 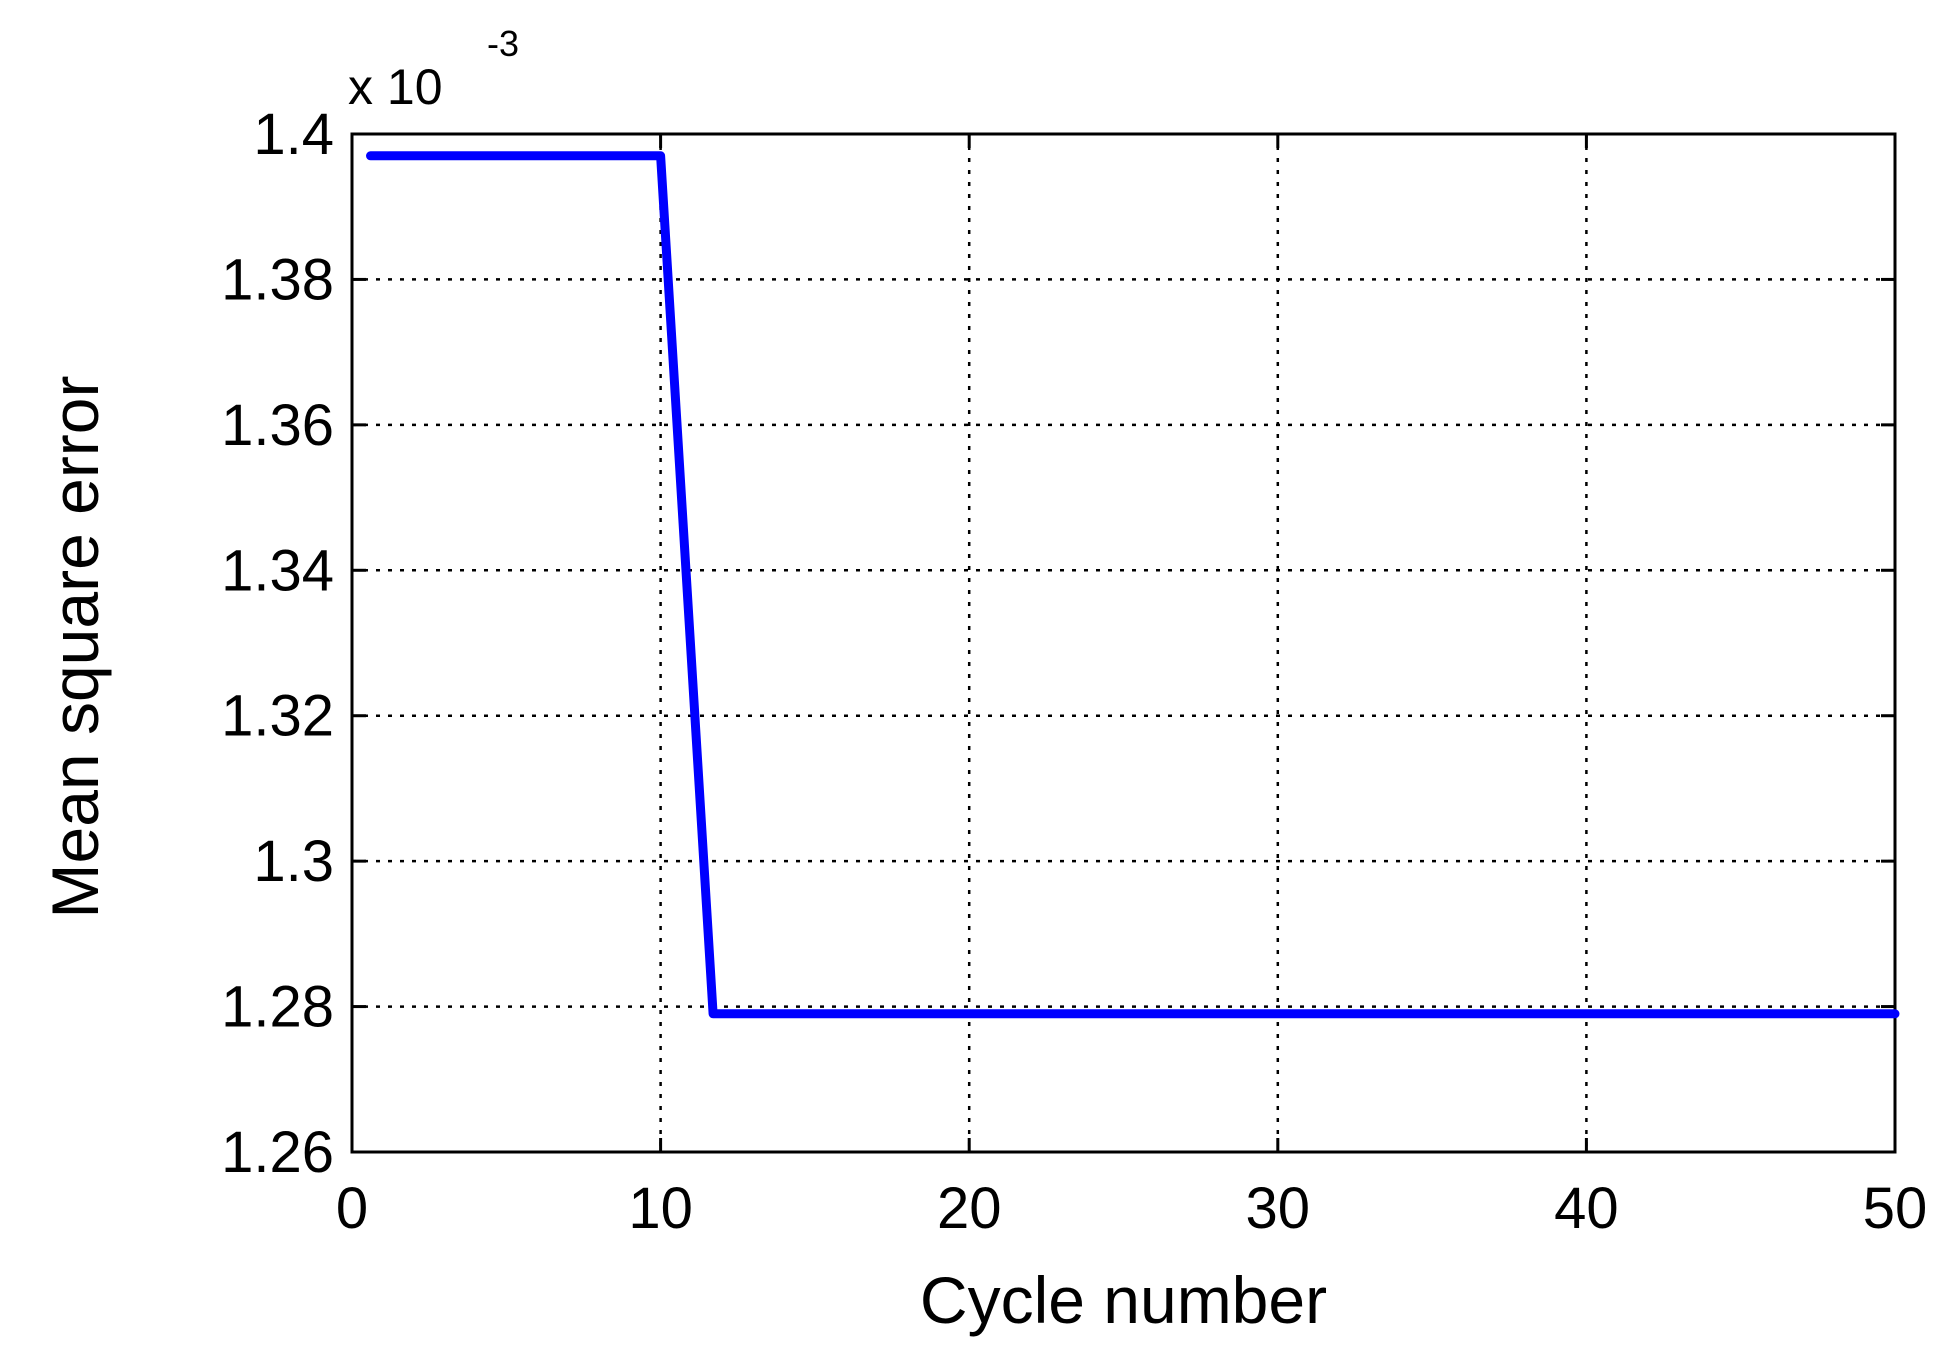 I want to click on y-tick-label: 1.36, so click(x=277, y=425).